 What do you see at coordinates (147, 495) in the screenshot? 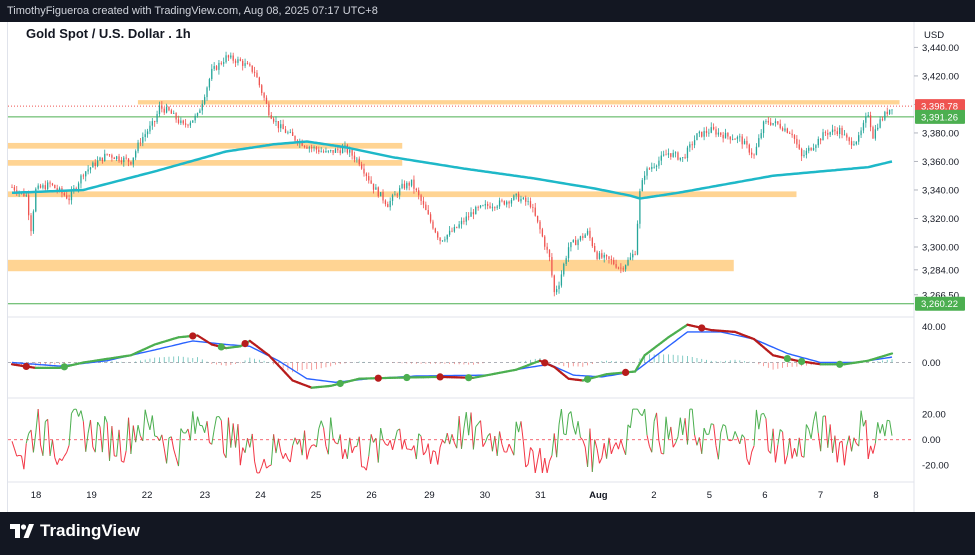
I see `time-label-2: 22` at bounding box center [147, 495].